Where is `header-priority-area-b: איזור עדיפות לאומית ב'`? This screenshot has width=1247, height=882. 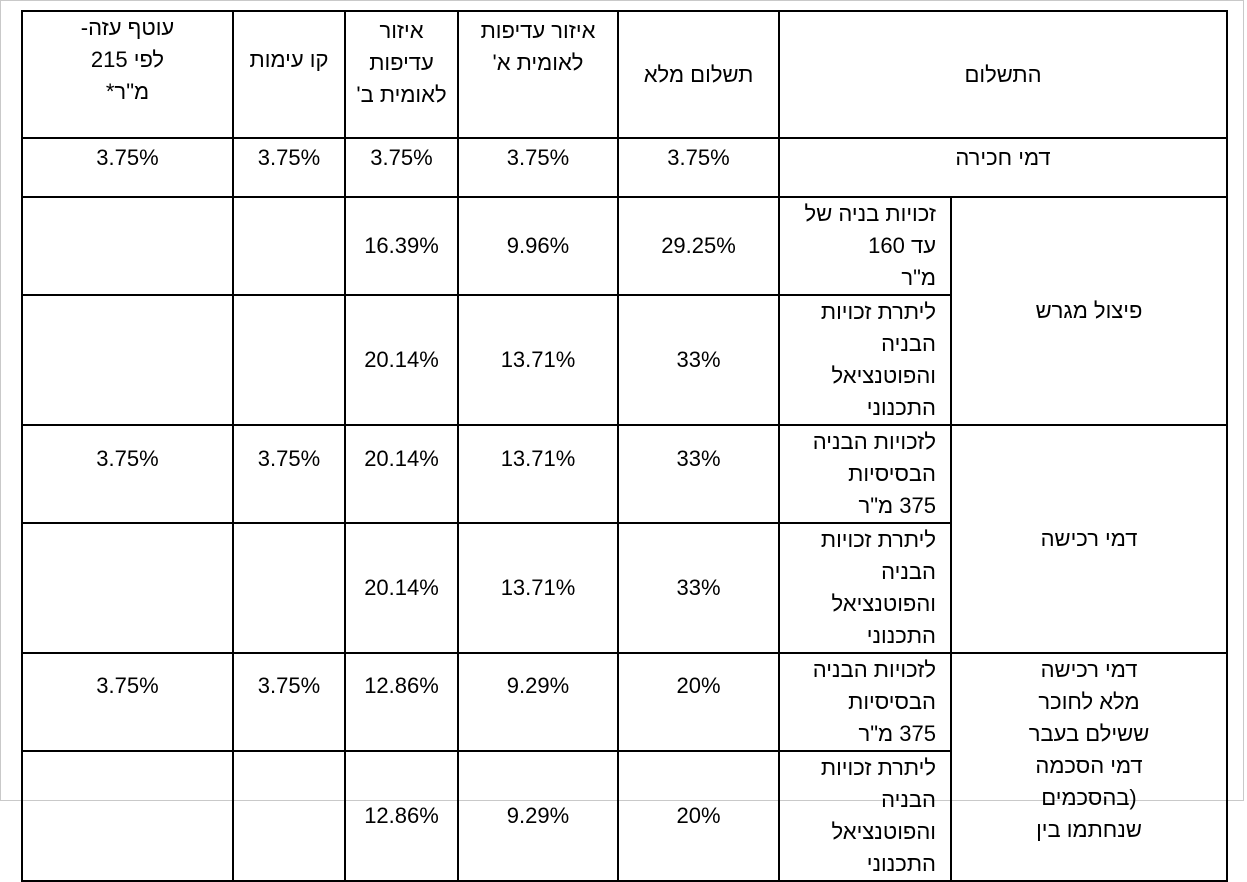 header-priority-area-b: איזור עדיפות לאומית ב' is located at coordinates (401, 74).